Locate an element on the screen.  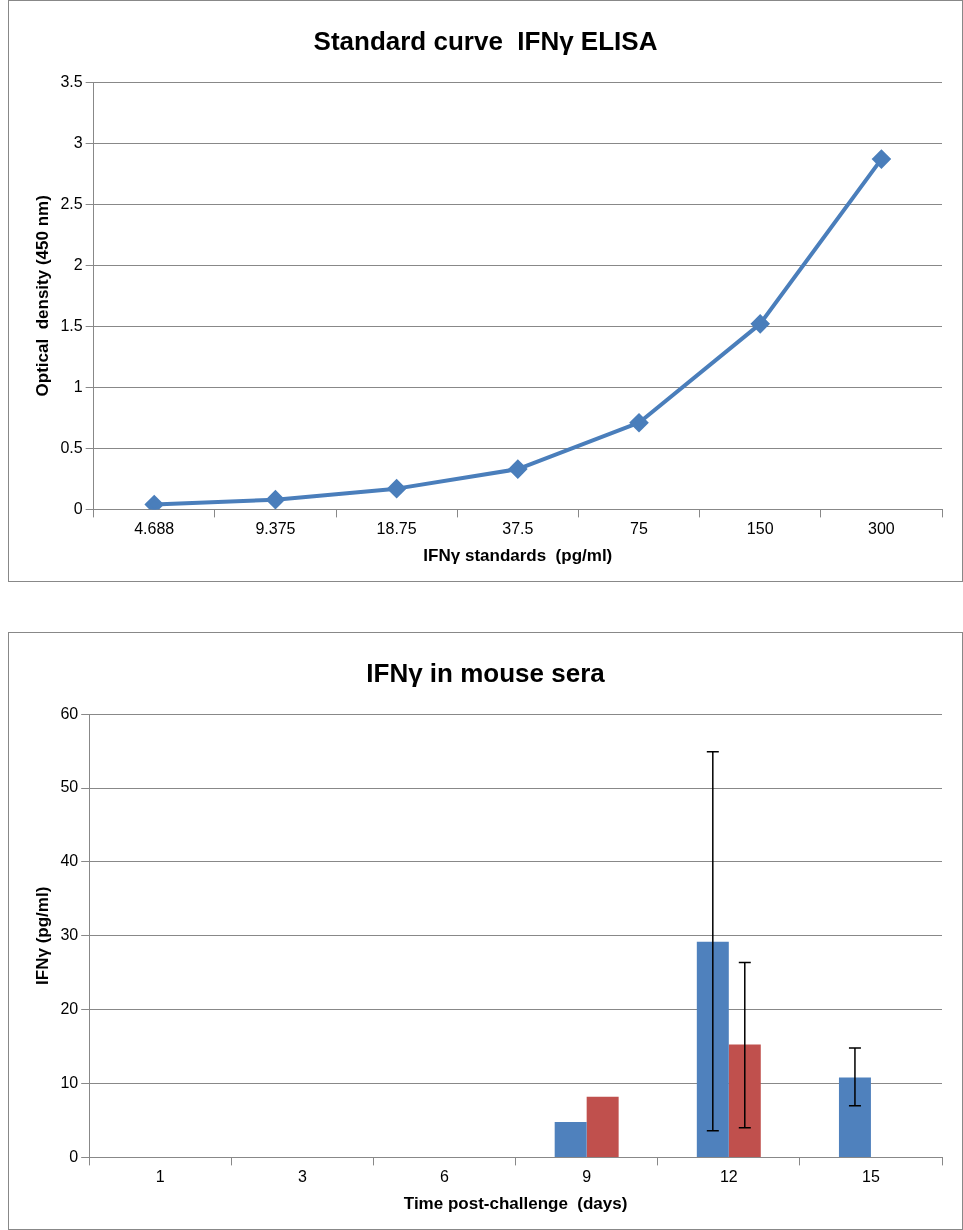
y-tick-label: 2.5 is located at coordinates (71, 203).